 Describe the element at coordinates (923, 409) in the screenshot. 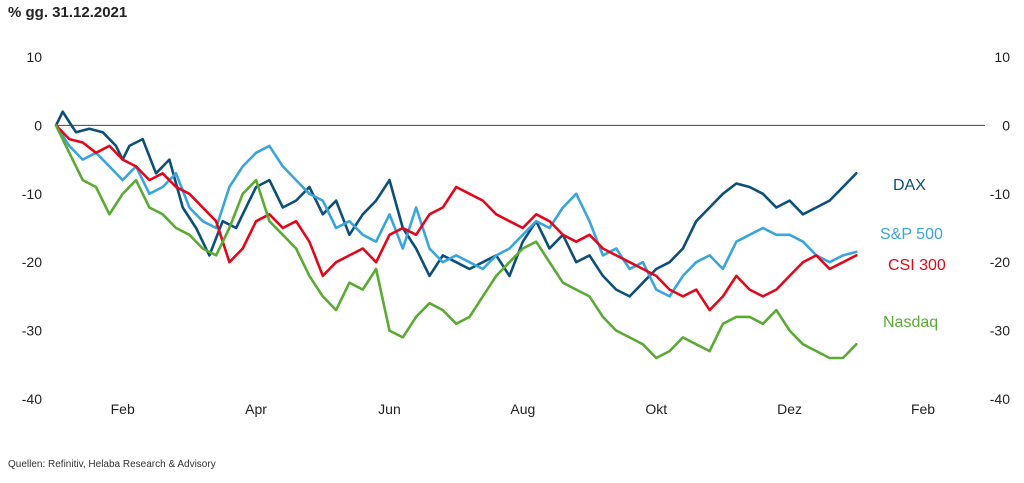

I see `x-tick-6: Feb` at that location.